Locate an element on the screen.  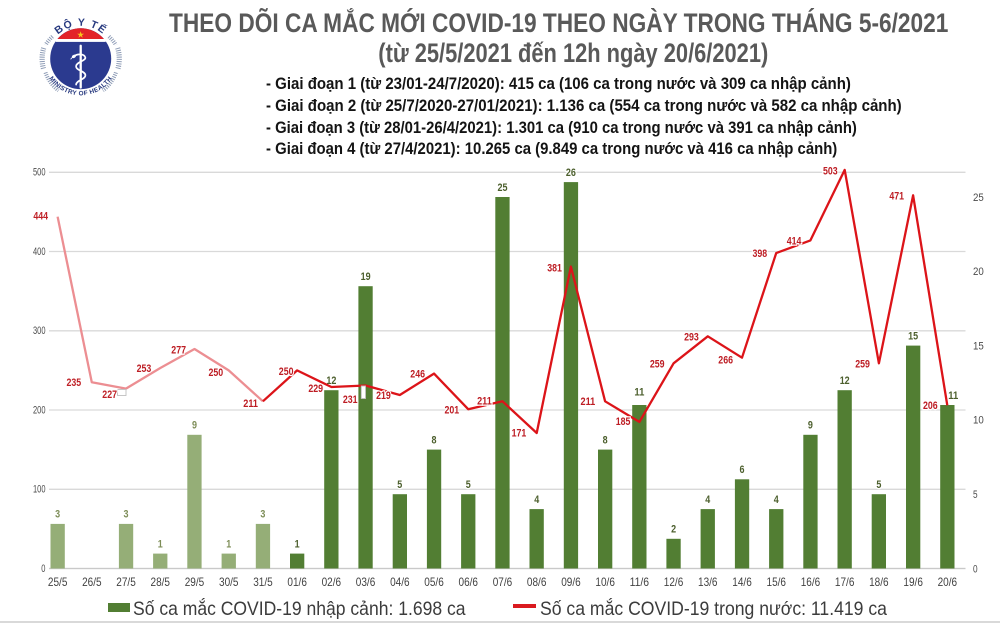
svg-text: BỘ Y TẾ is located at coordinates (81, 27).